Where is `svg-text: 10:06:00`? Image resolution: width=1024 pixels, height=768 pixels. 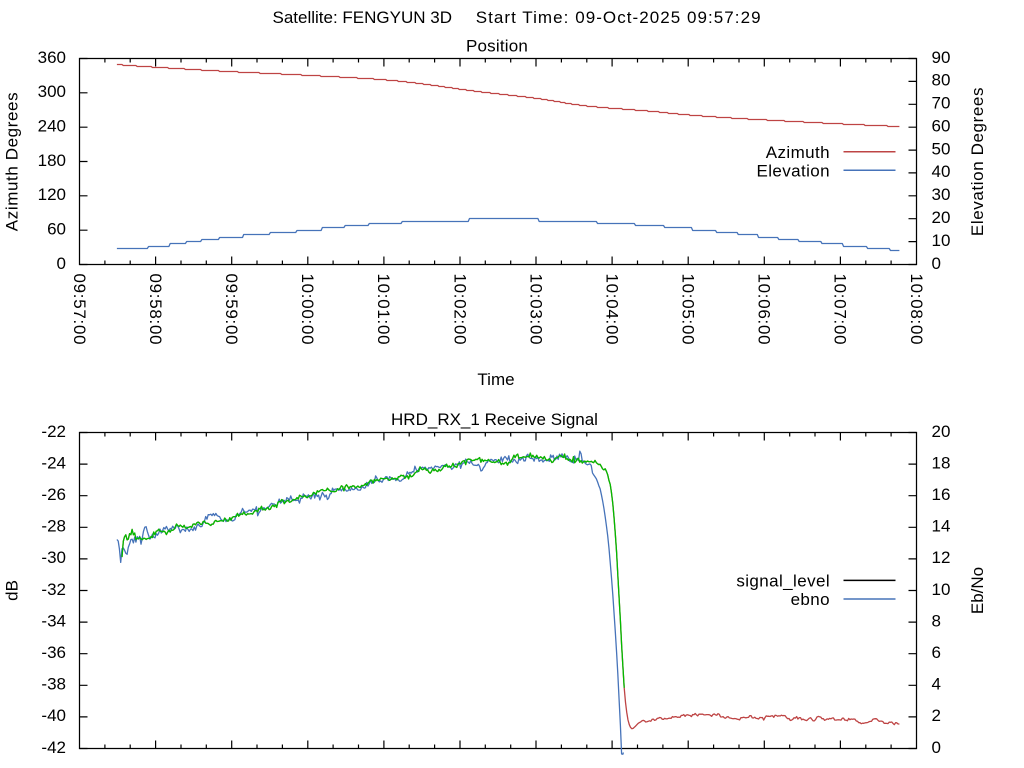
svg-text: 10:06:00 is located at coordinates (764, 310).